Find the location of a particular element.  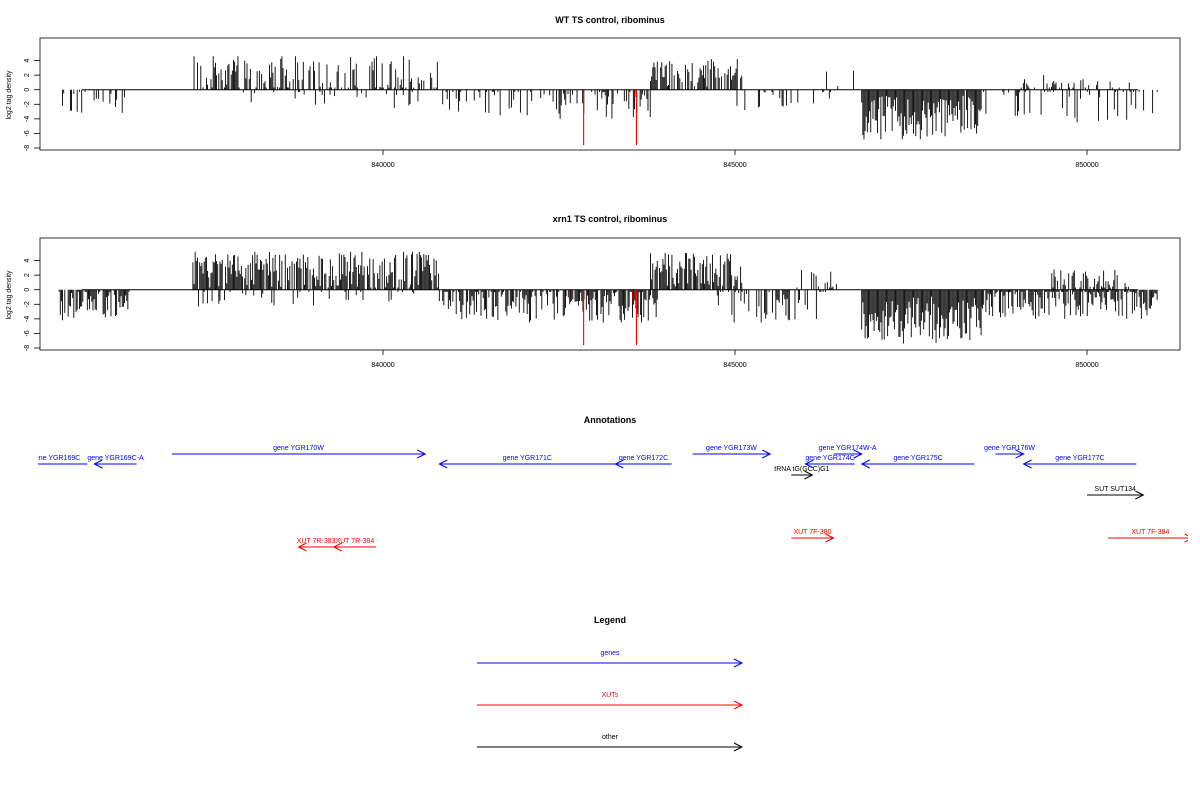

annotation-label: gene YGR170W is located at coordinates (298, 448).